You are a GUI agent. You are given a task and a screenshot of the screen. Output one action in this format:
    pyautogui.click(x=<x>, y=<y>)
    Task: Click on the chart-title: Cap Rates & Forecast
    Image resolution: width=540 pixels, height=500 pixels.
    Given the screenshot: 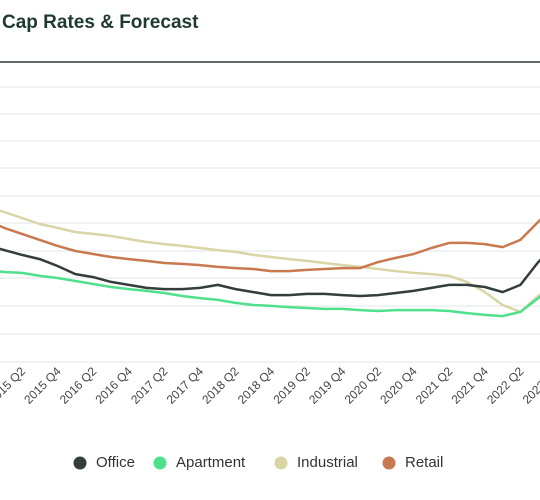 What is the action you would take?
    pyautogui.click(x=100, y=22)
    